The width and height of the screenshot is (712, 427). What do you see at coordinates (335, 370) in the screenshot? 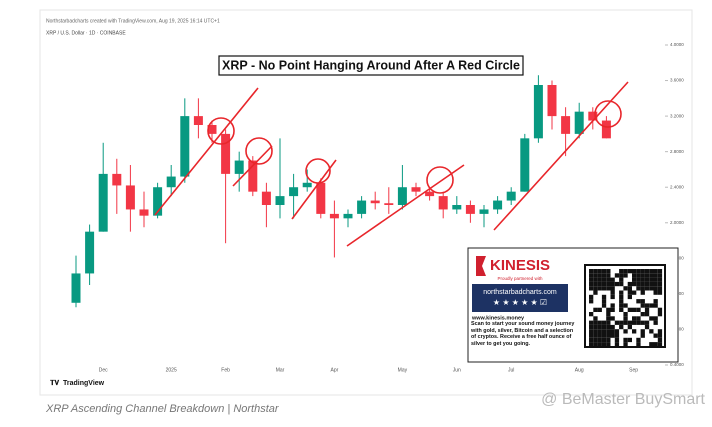
I see `x-tick-label: Apr` at bounding box center [335, 370].